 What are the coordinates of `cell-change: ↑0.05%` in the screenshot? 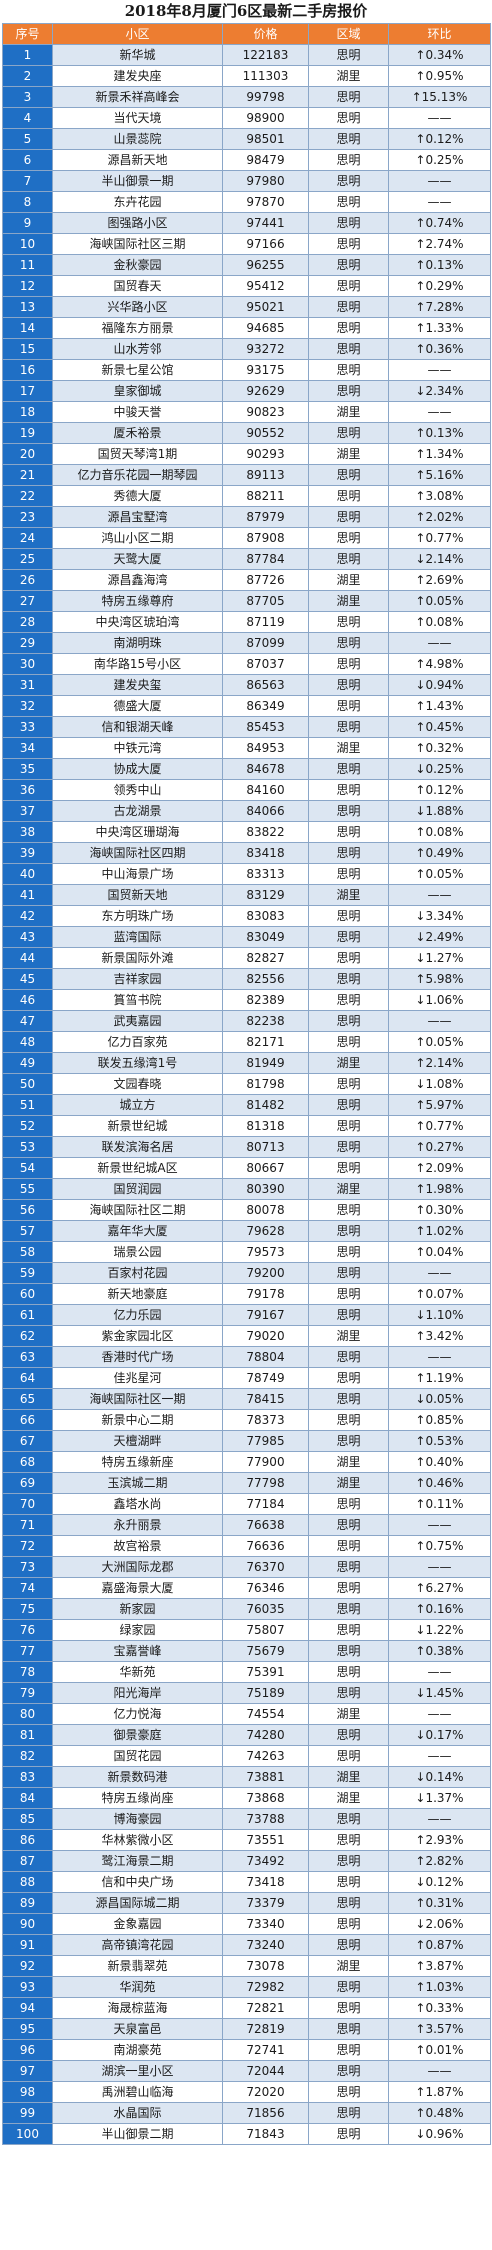 It's located at (439, 1042).